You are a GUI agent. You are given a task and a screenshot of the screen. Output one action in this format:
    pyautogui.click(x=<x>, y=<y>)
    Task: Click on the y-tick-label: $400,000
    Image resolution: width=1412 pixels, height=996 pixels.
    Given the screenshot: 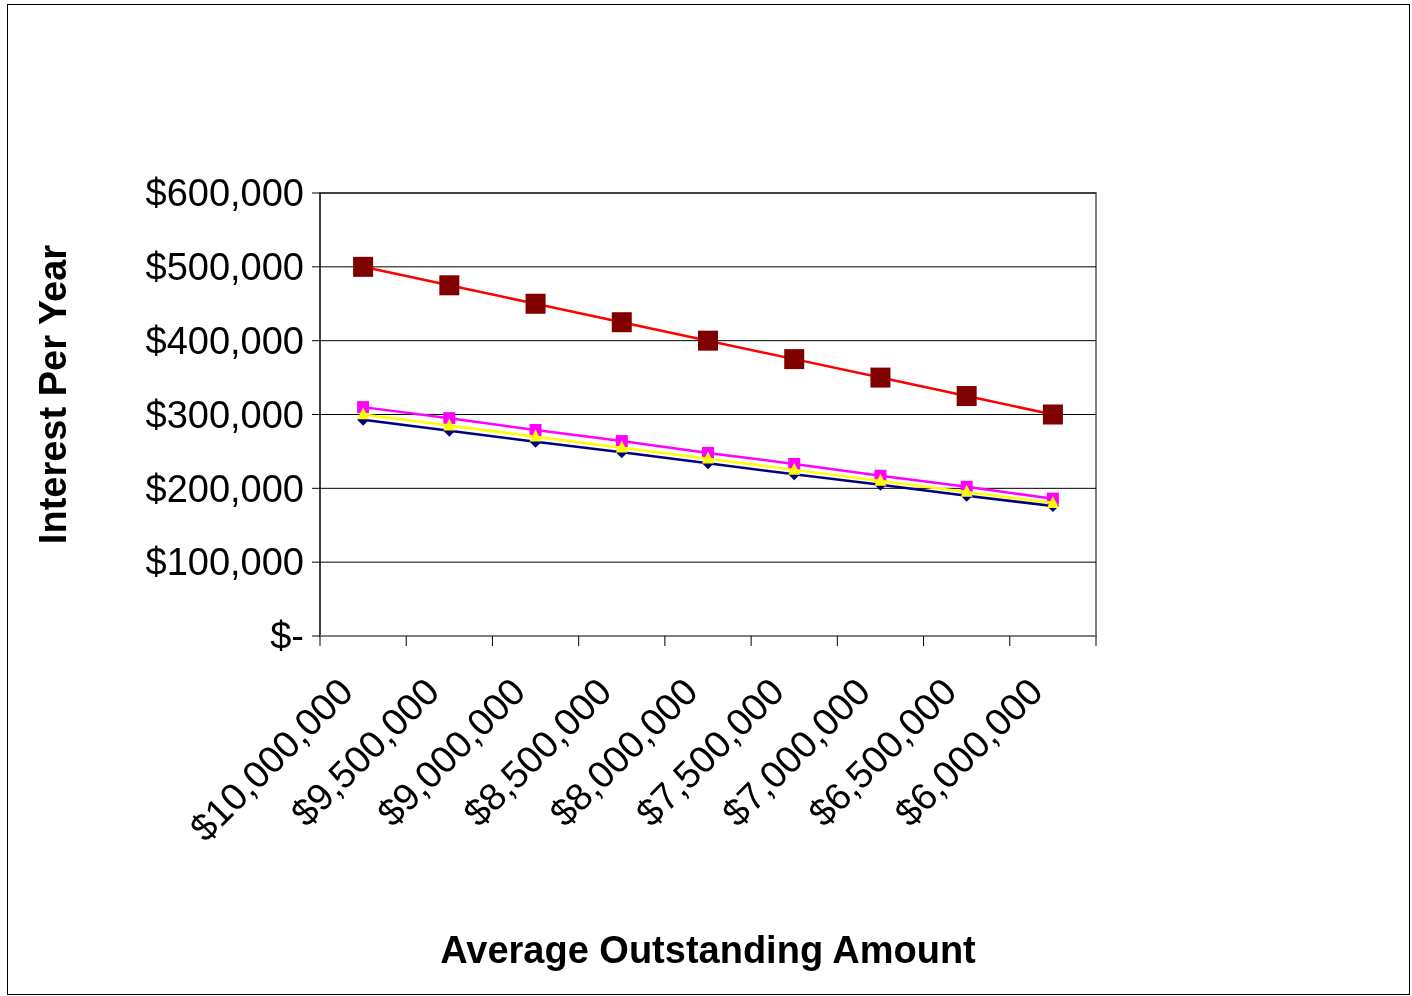 What is the action you would take?
    pyautogui.click(x=224, y=340)
    